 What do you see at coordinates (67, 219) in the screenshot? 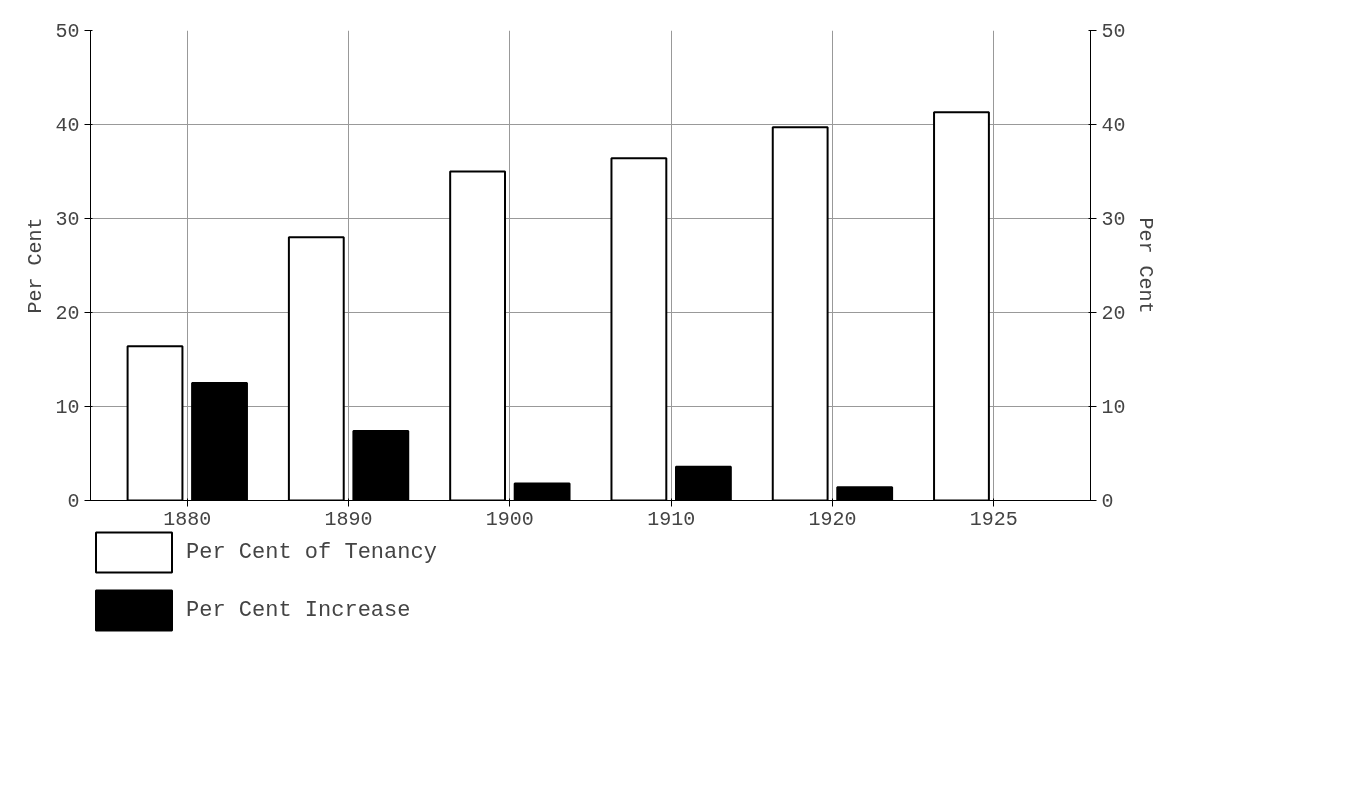
I see `y-tick-label: 30` at bounding box center [67, 219].